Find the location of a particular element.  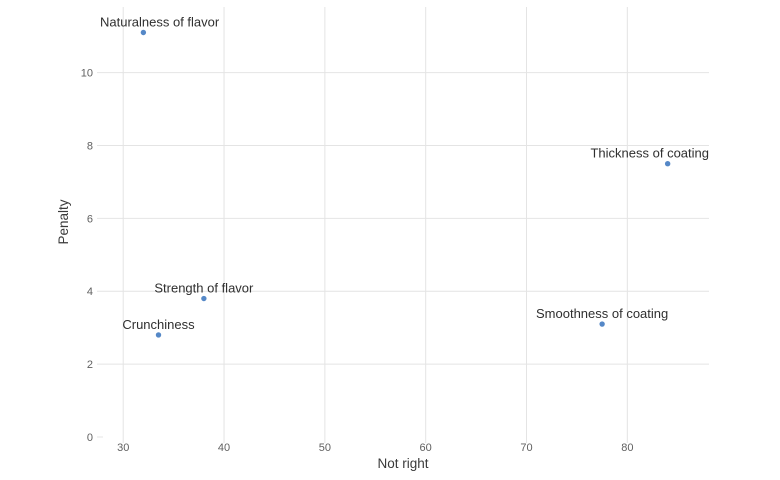

y-tick-label: 6 is located at coordinates (90, 219).